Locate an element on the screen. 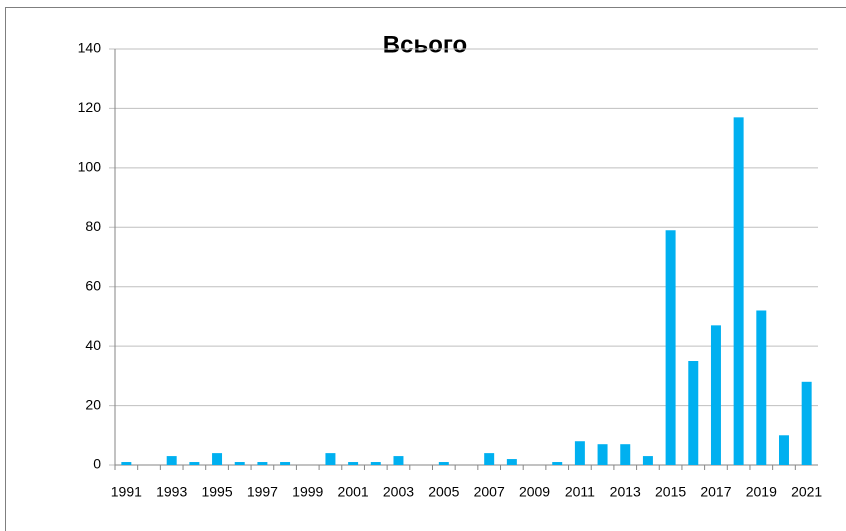 The width and height of the screenshot is (846, 531). x-tick-label: 1991 is located at coordinates (126, 492).